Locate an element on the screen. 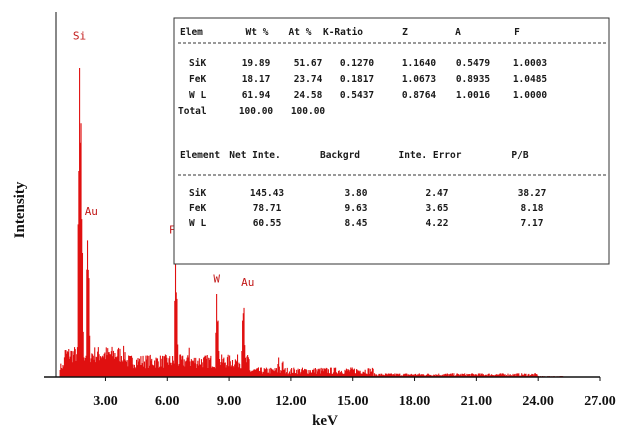 The height and width of the screenshot is (432, 617). x-tick-label: 9.00 is located at coordinates (229, 401).